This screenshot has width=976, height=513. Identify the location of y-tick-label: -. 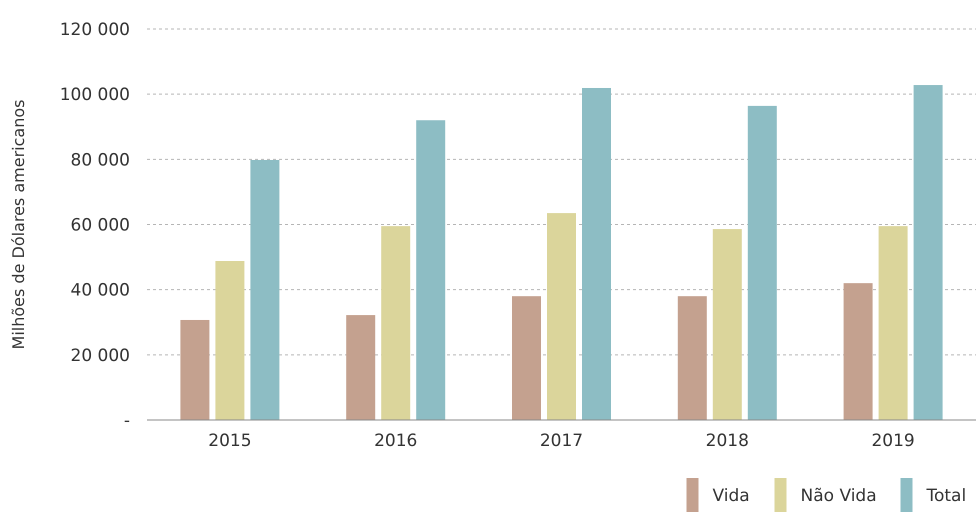
(127, 420).